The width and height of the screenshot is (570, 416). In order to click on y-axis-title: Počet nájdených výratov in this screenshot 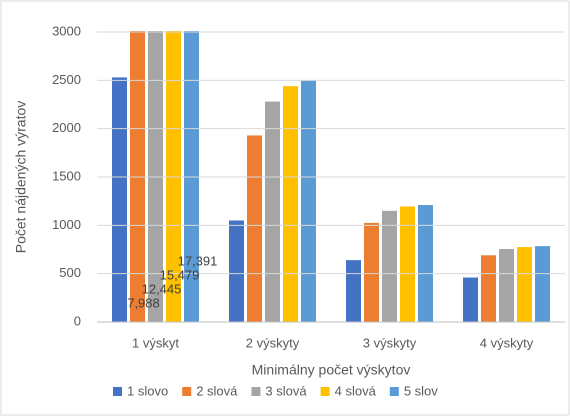, I will do `click(21, 177)`.